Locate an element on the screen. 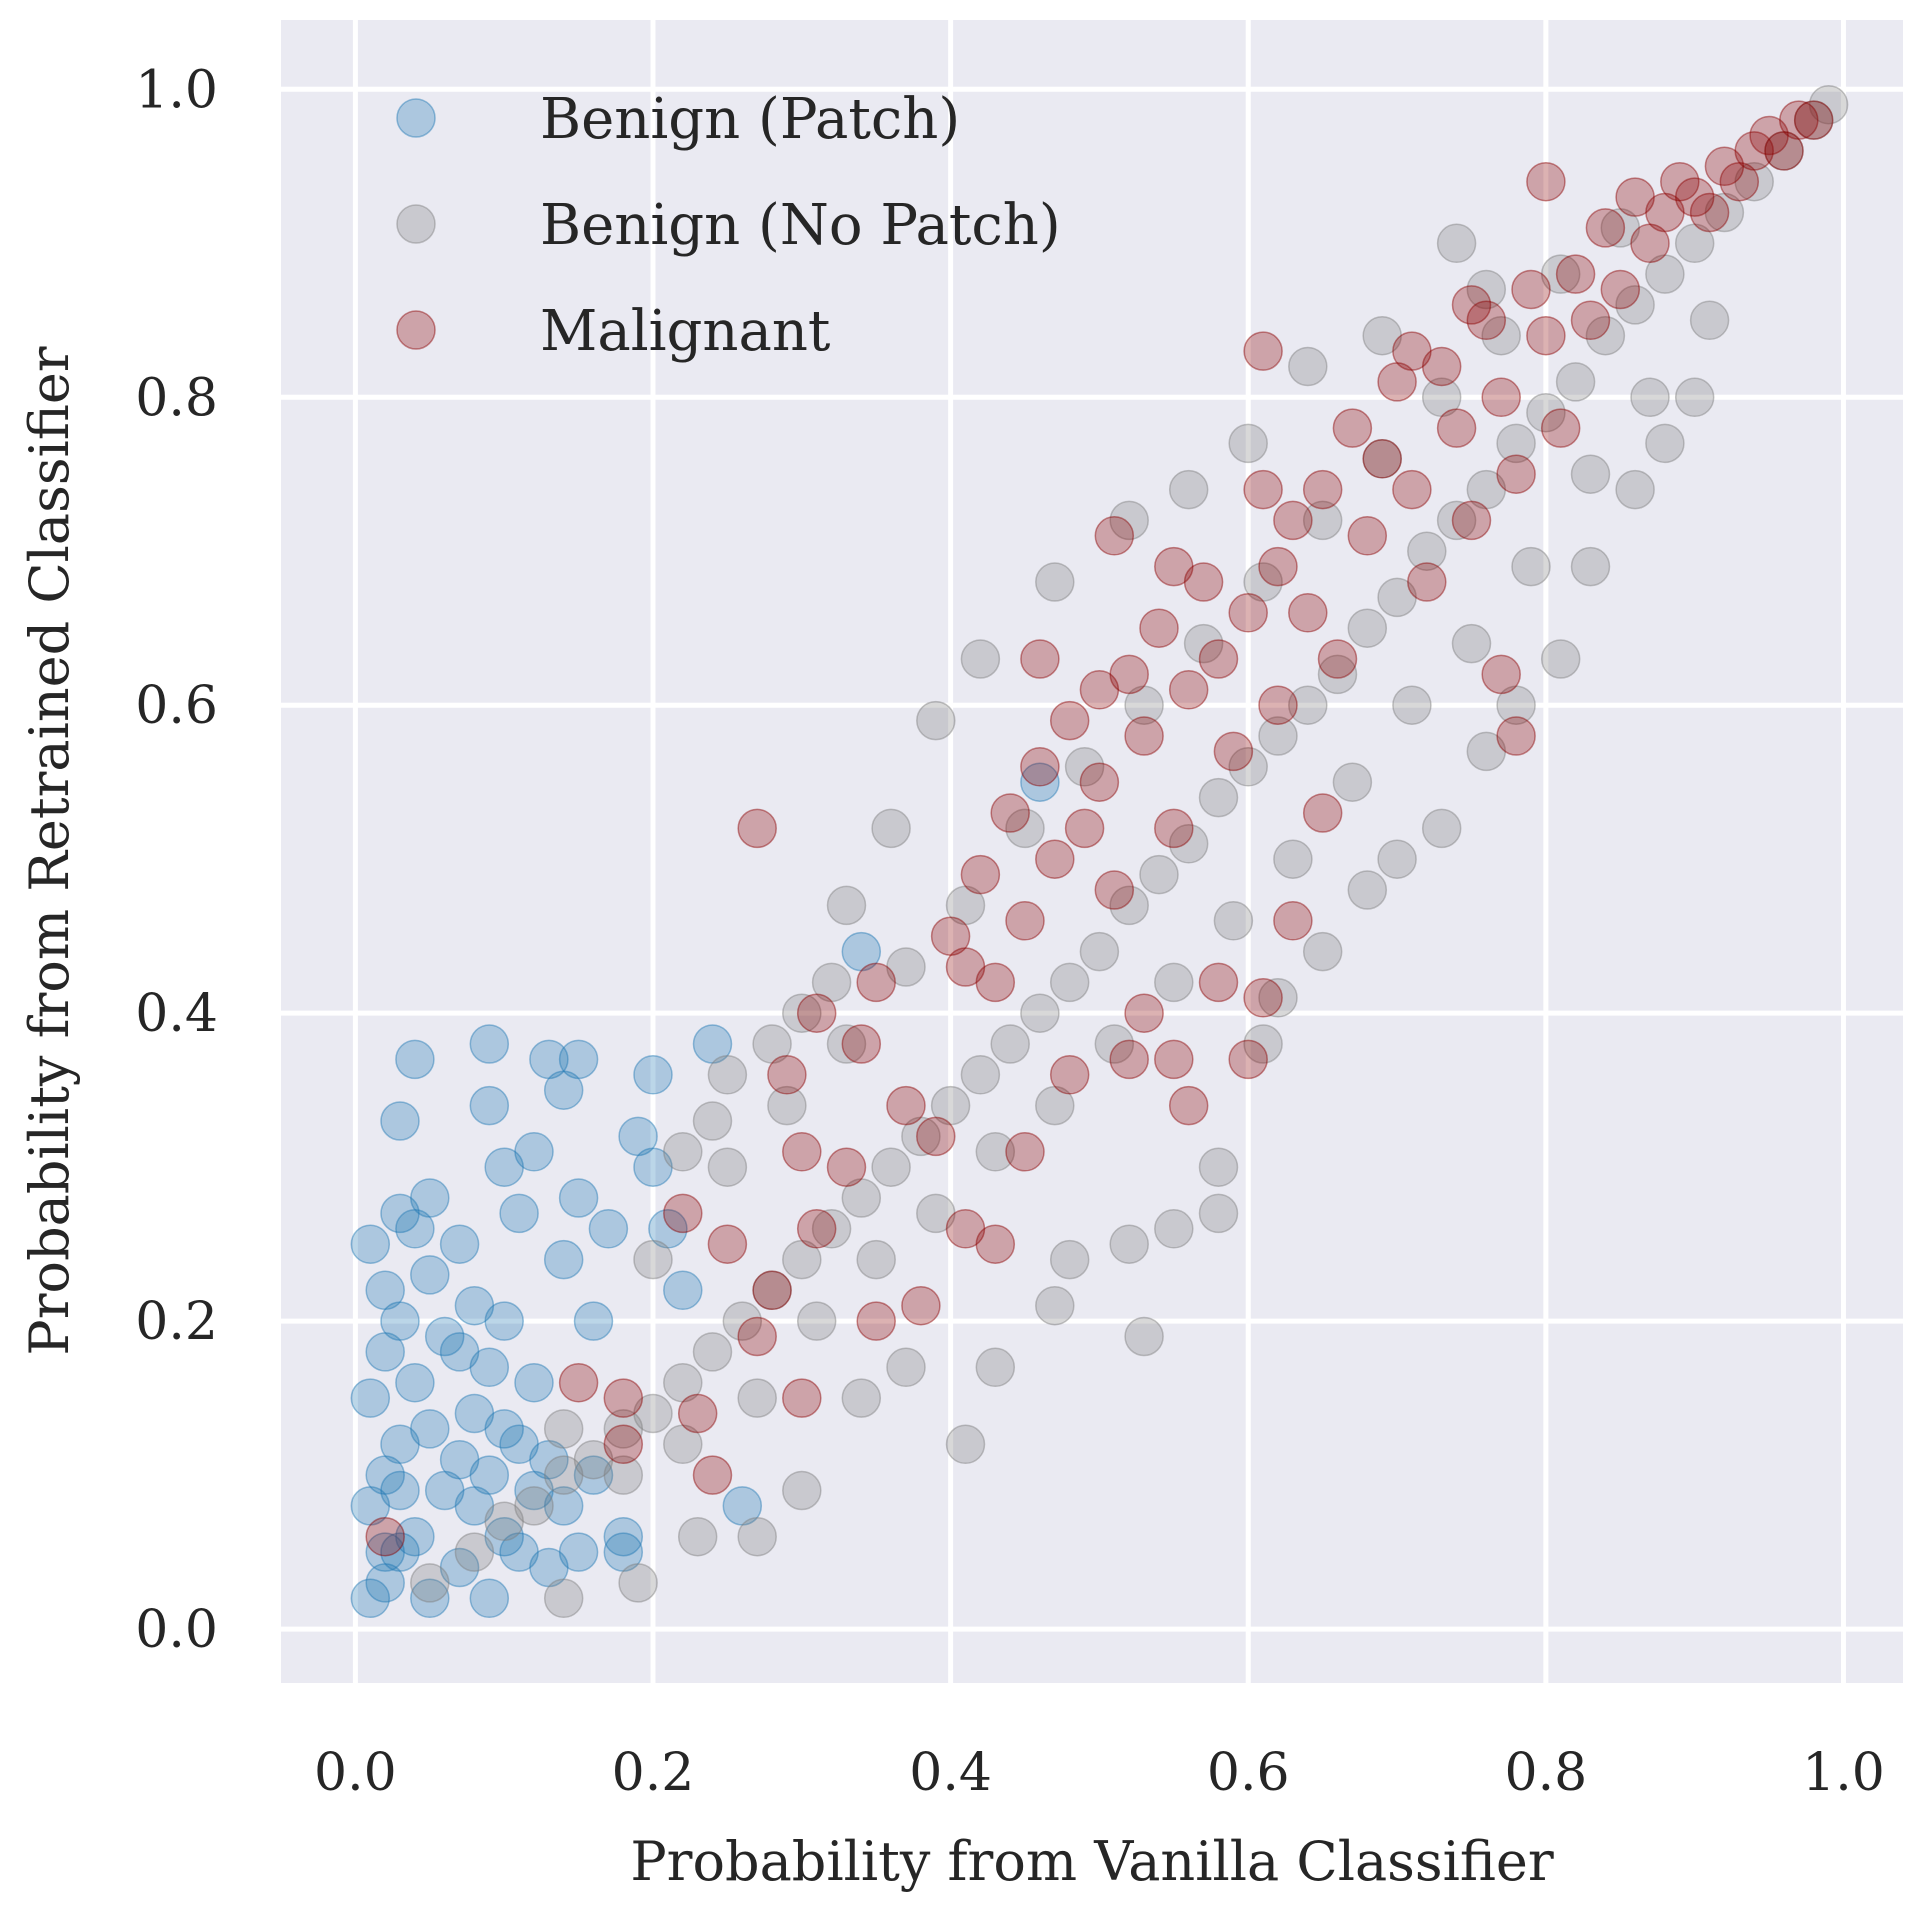 This screenshot has width=1923, height=1919. legend-label: Benign (Patch) is located at coordinates (750, 119).